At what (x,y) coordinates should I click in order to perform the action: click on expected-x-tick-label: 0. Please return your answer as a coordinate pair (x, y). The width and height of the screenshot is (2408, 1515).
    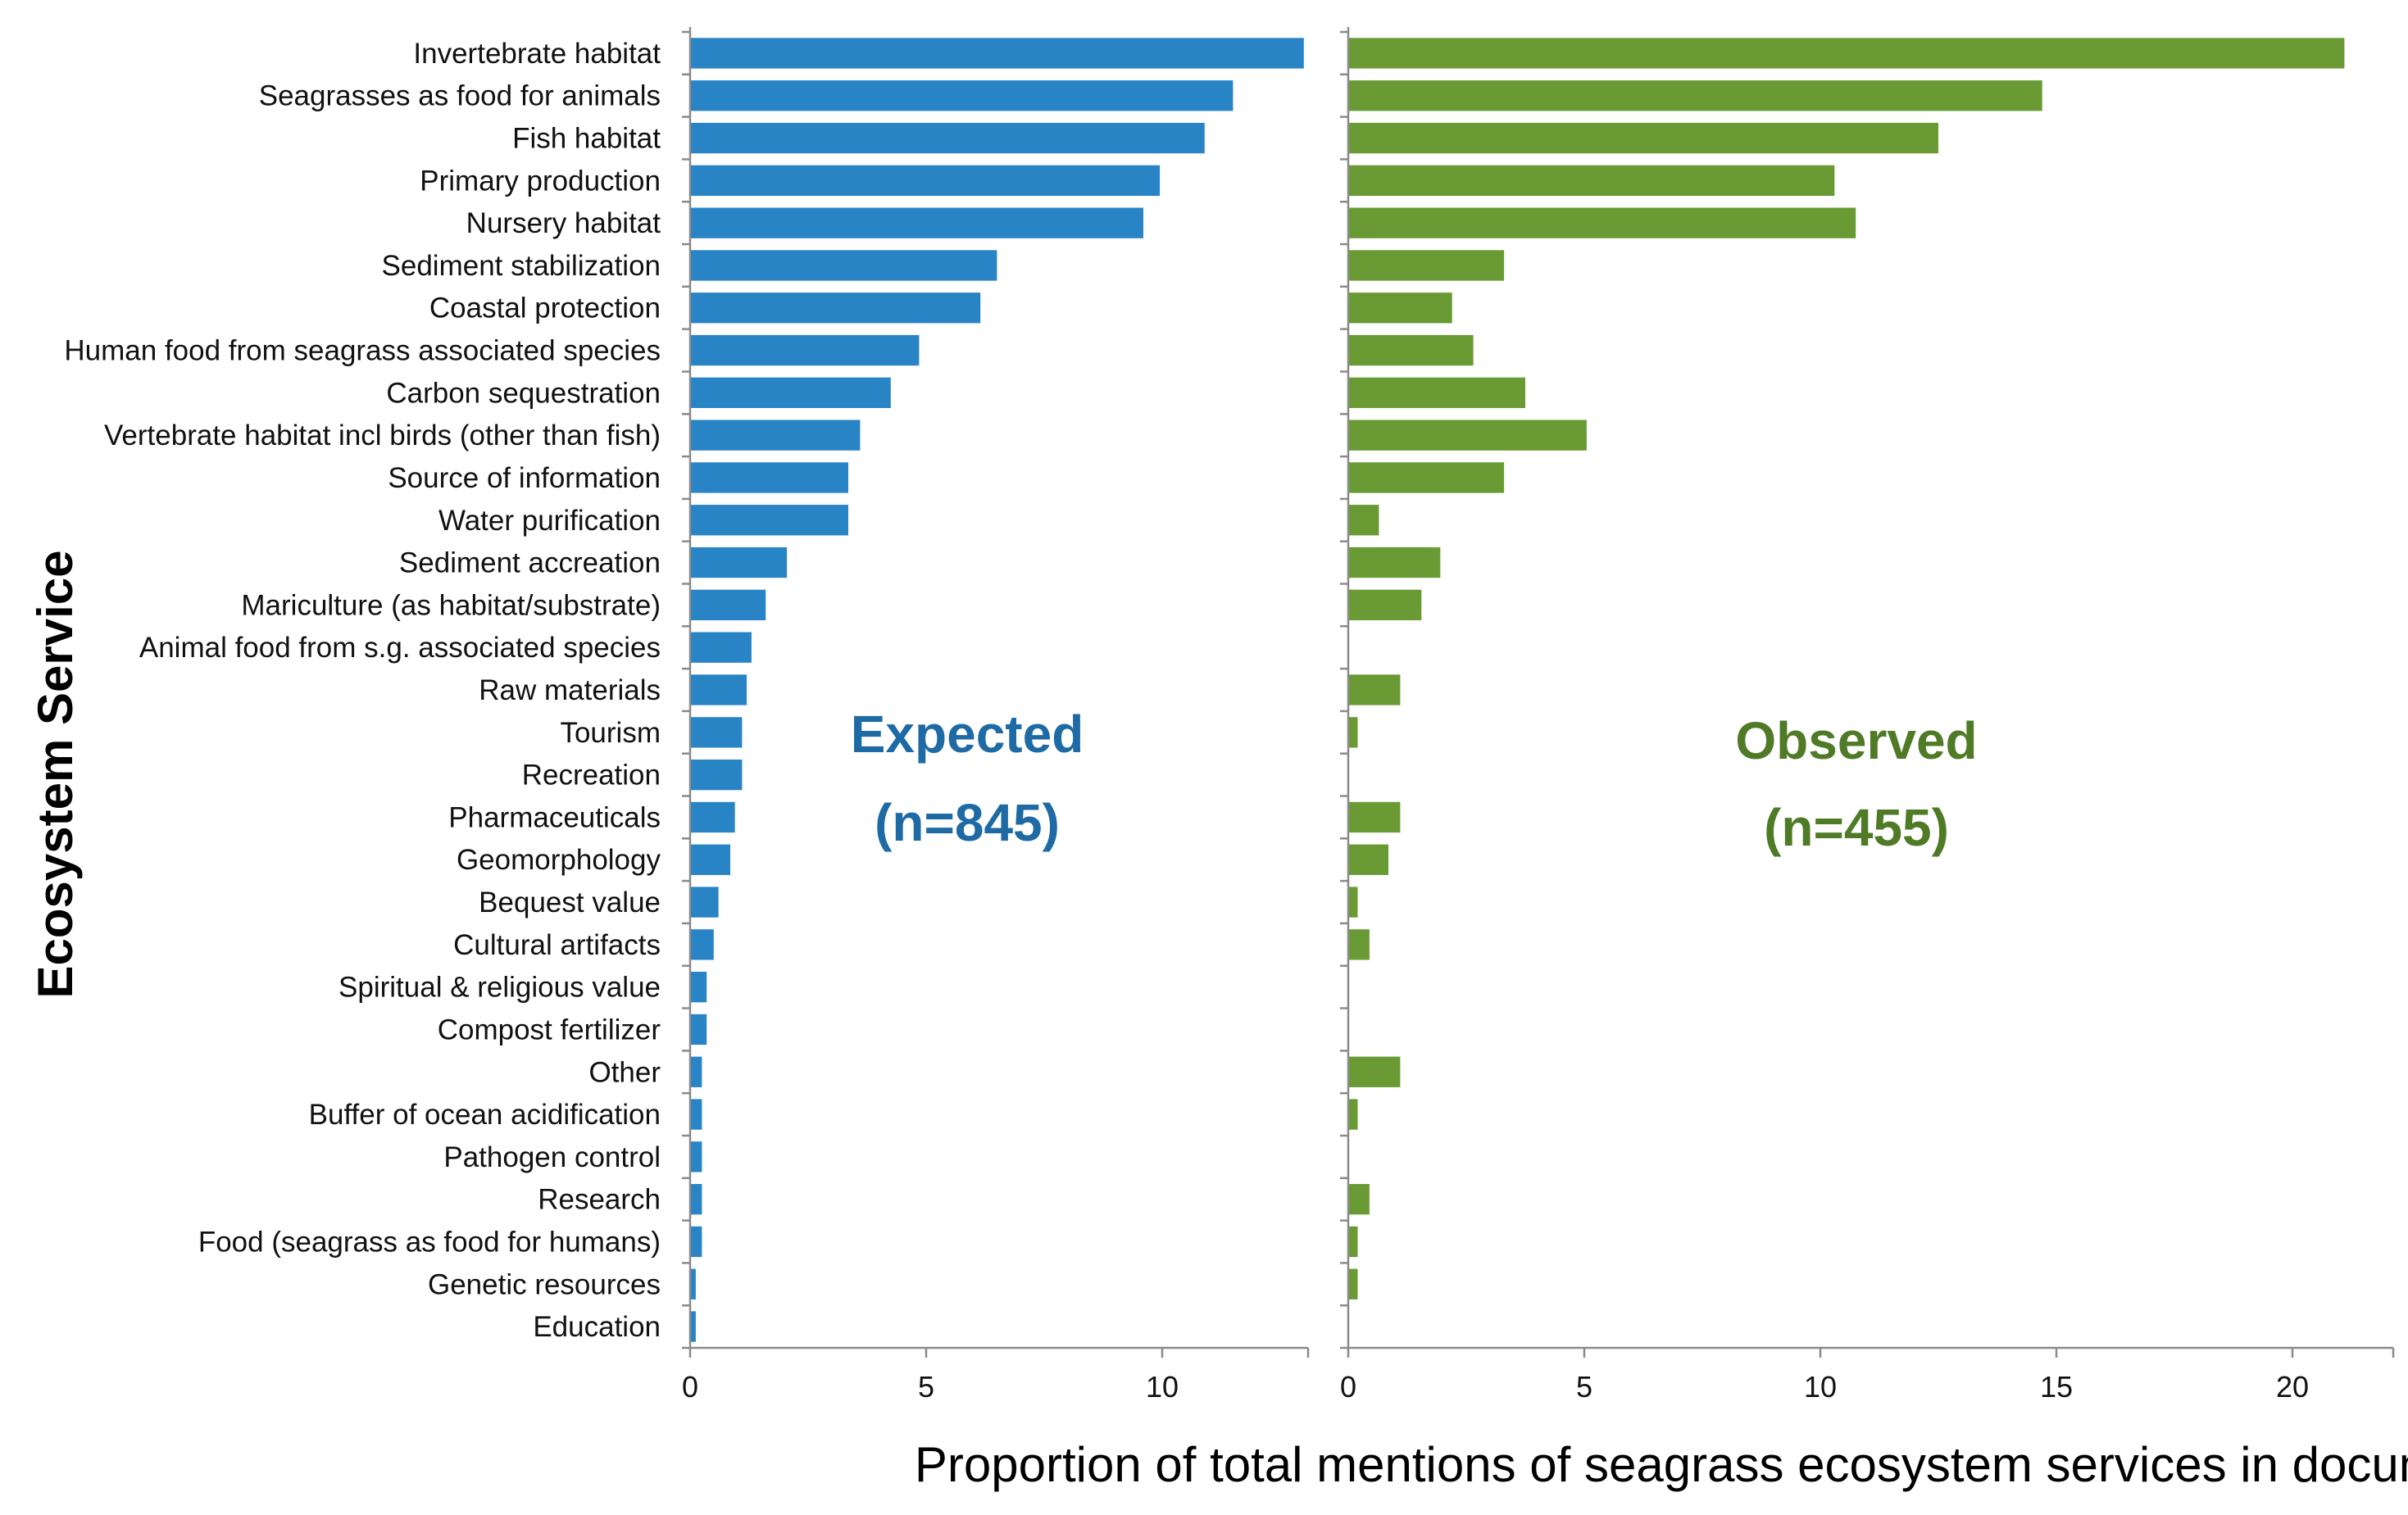
    Looking at the image, I should click on (690, 1387).